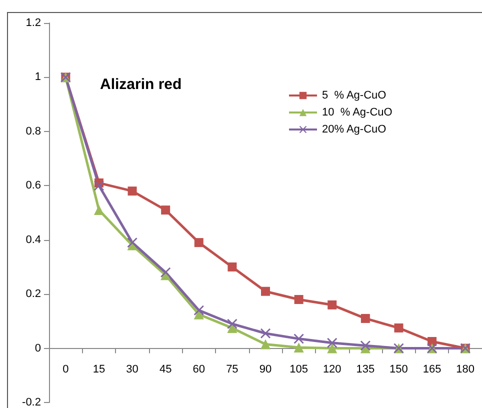 The height and width of the screenshot is (408, 482). I want to click on x-tick-label: 75, so click(232, 370).